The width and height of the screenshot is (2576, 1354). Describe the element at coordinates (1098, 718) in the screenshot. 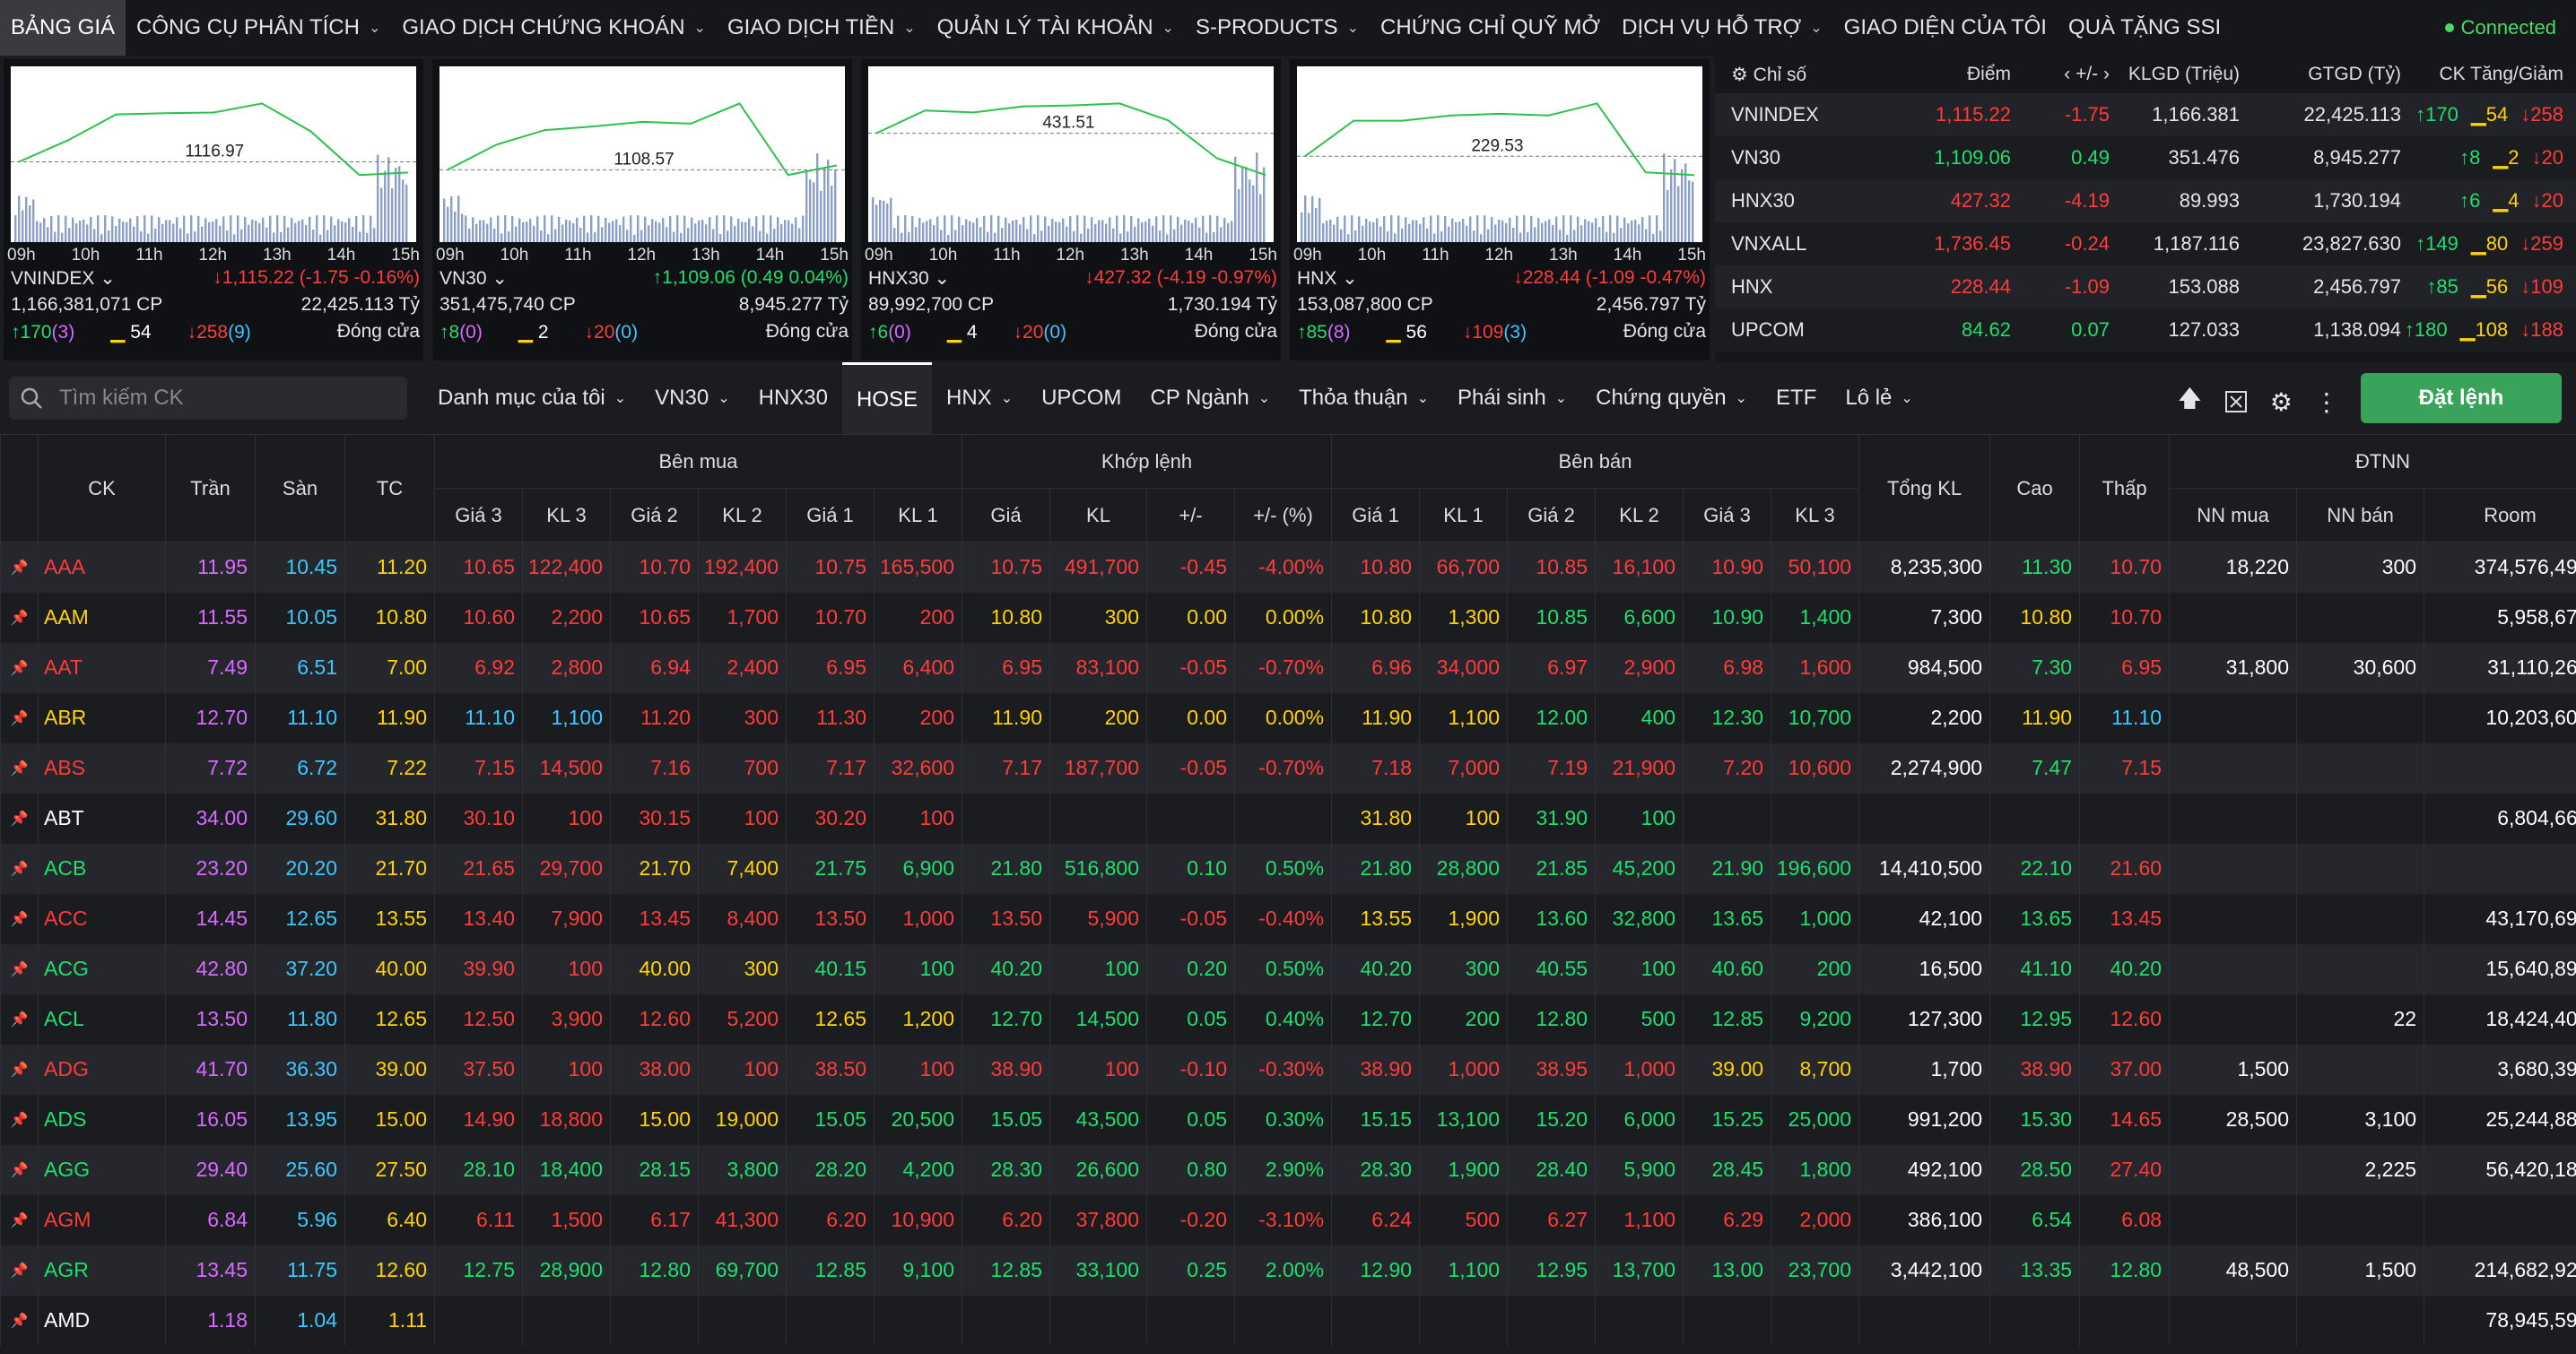

I see `cell-7: 200` at that location.